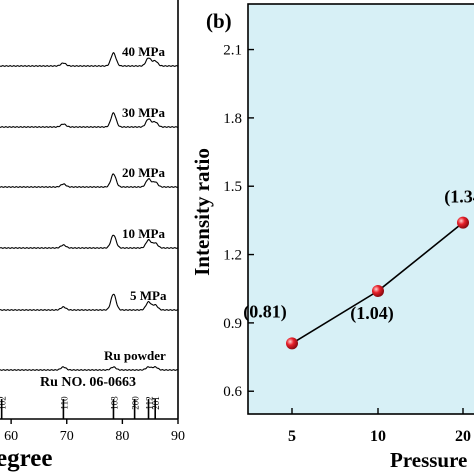 The height and width of the screenshot is (474, 474). I want to click on xrd-x-axis-title: egree, so click(26, 458).